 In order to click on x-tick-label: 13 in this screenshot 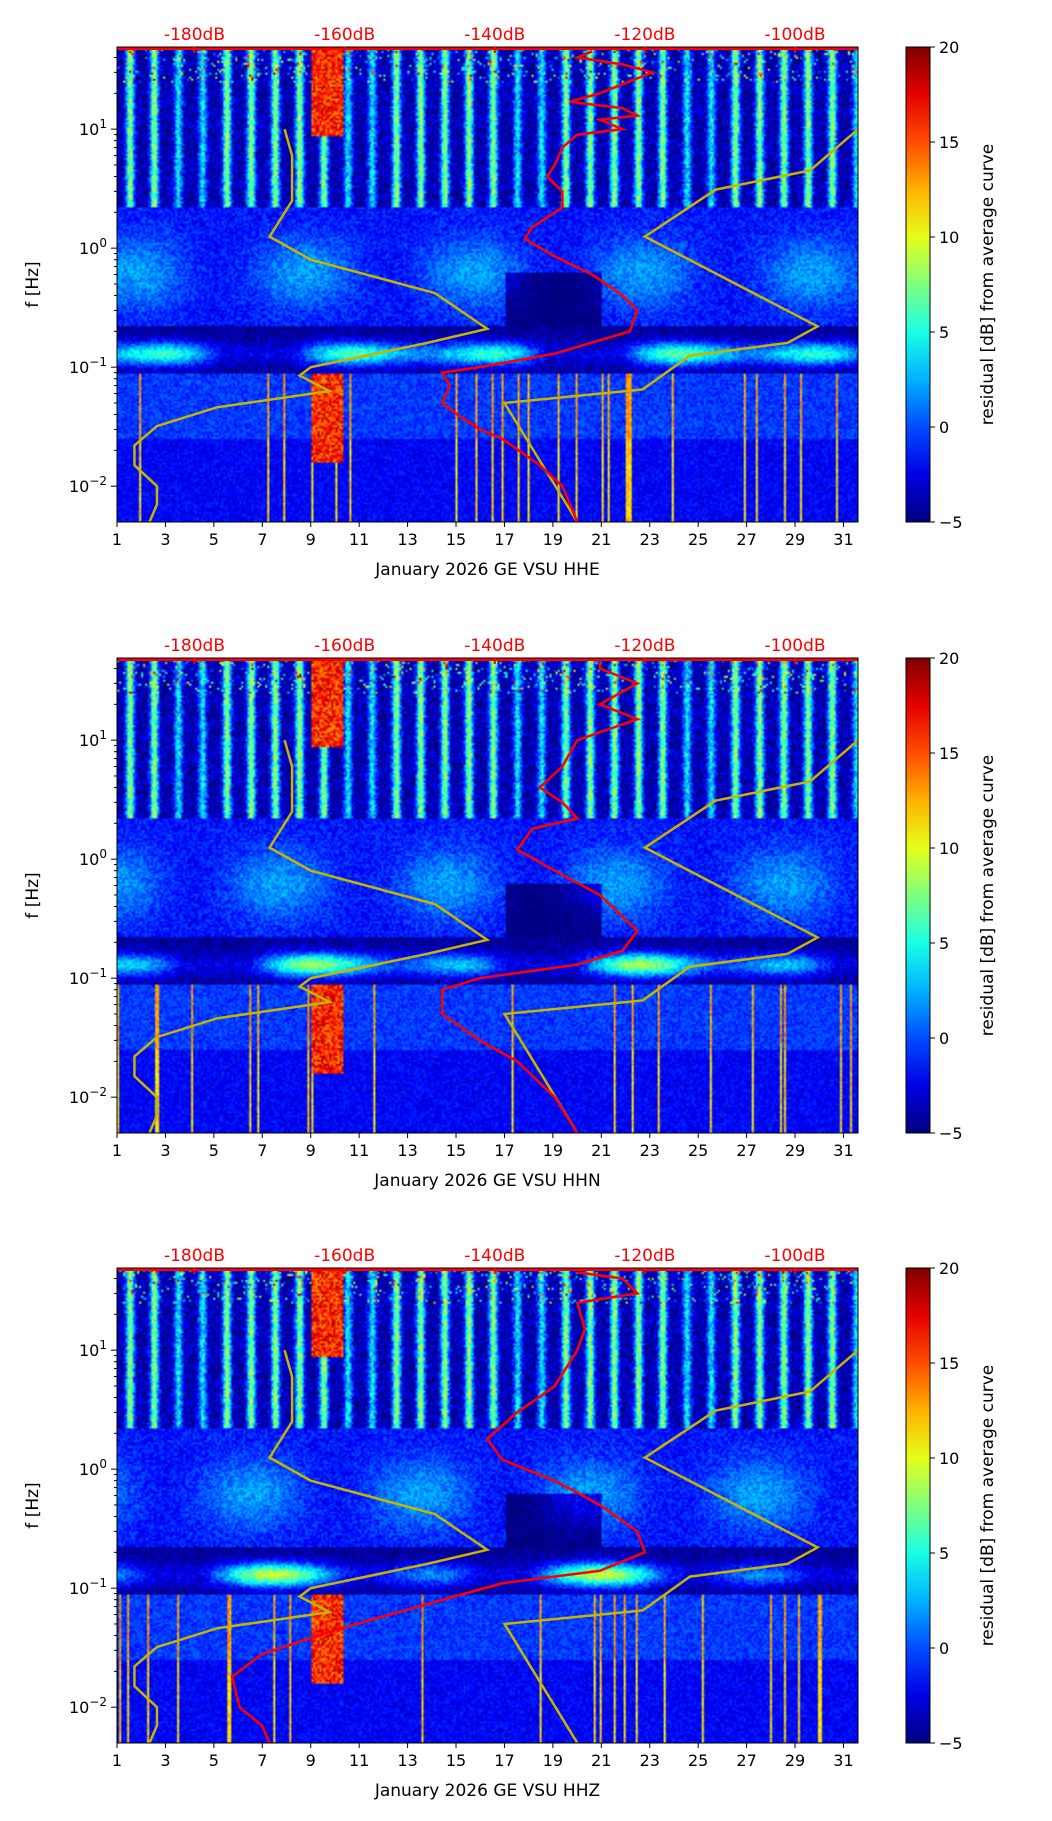, I will do `click(407, 1150)`.